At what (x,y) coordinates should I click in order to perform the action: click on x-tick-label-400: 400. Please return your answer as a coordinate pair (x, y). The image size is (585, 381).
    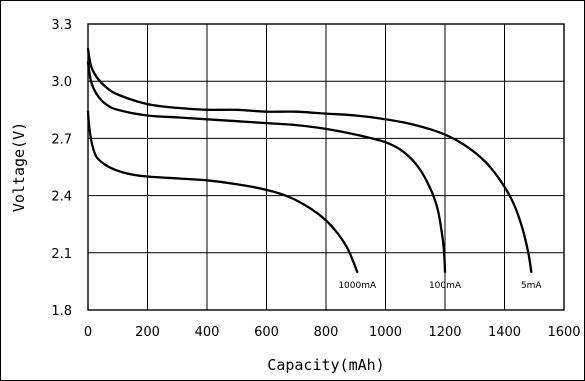
    Looking at the image, I should click on (207, 332).